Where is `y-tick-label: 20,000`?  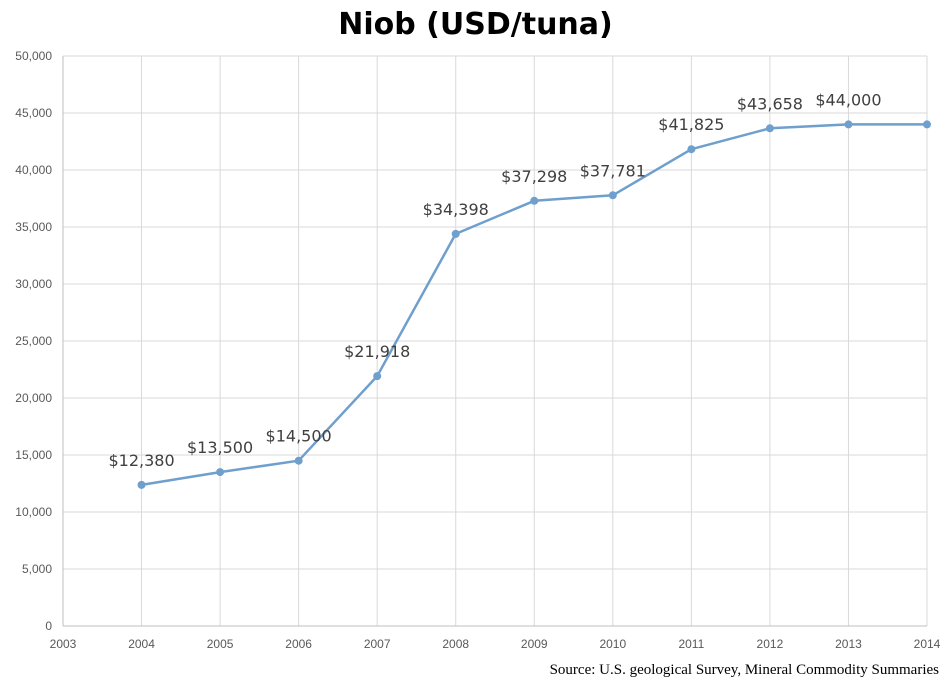 y-tick-label: 20,000 is located at coordinates (33, 398).